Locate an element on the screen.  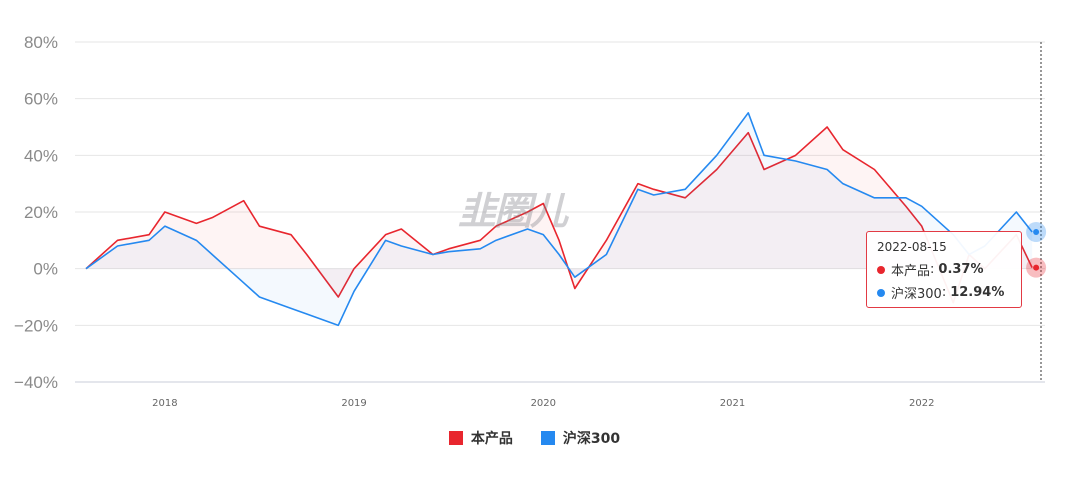
tooltip-date: 2022-08-15 is located at coordinates (912, 247).